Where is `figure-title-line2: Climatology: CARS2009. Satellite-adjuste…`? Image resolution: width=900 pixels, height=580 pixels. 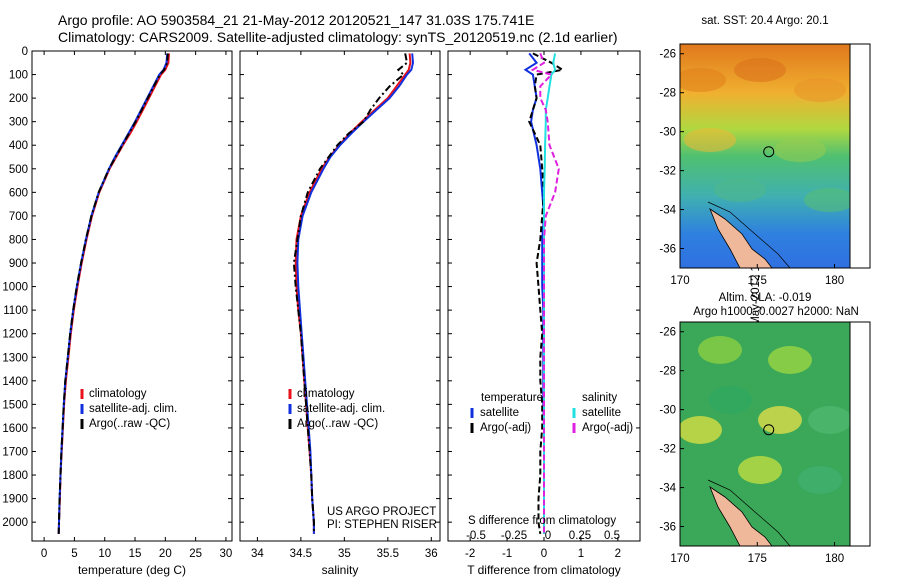 figure-title-line2: Climatology: CARS2009. Satellite-adjuste… is located at coordinates (338, 37).